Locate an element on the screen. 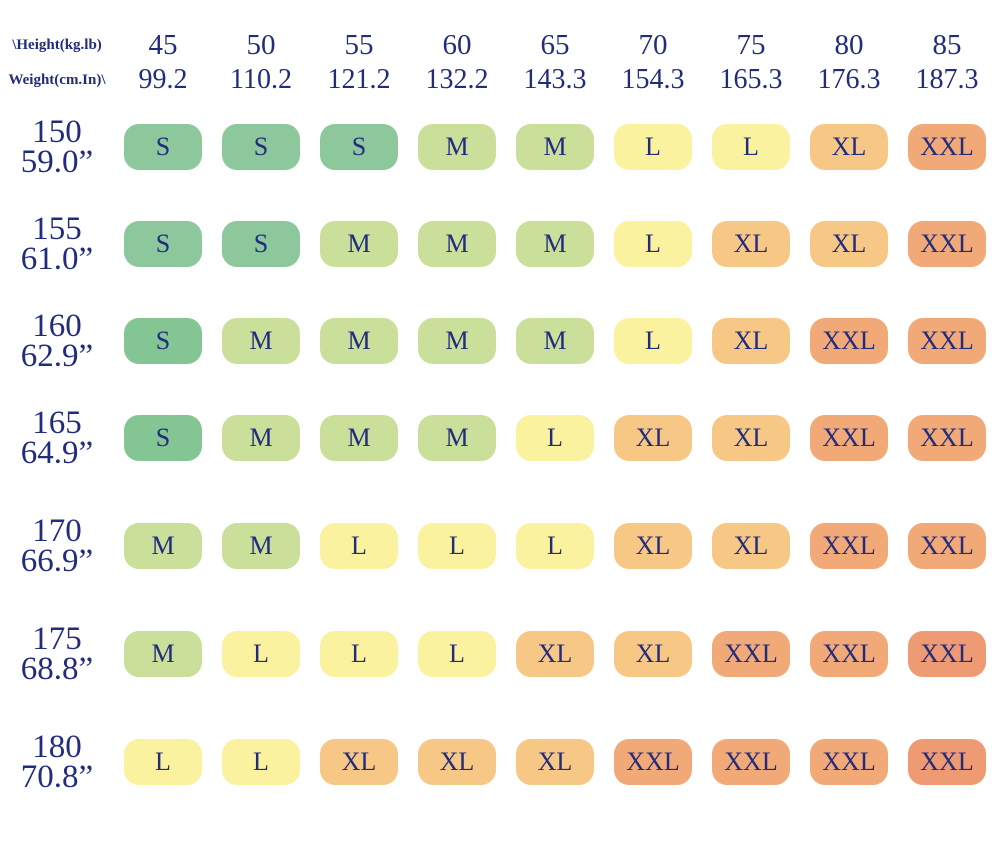  table-row: 155 61.0” S S M M M L XL XL XXL is located at coordinates (500, 243).